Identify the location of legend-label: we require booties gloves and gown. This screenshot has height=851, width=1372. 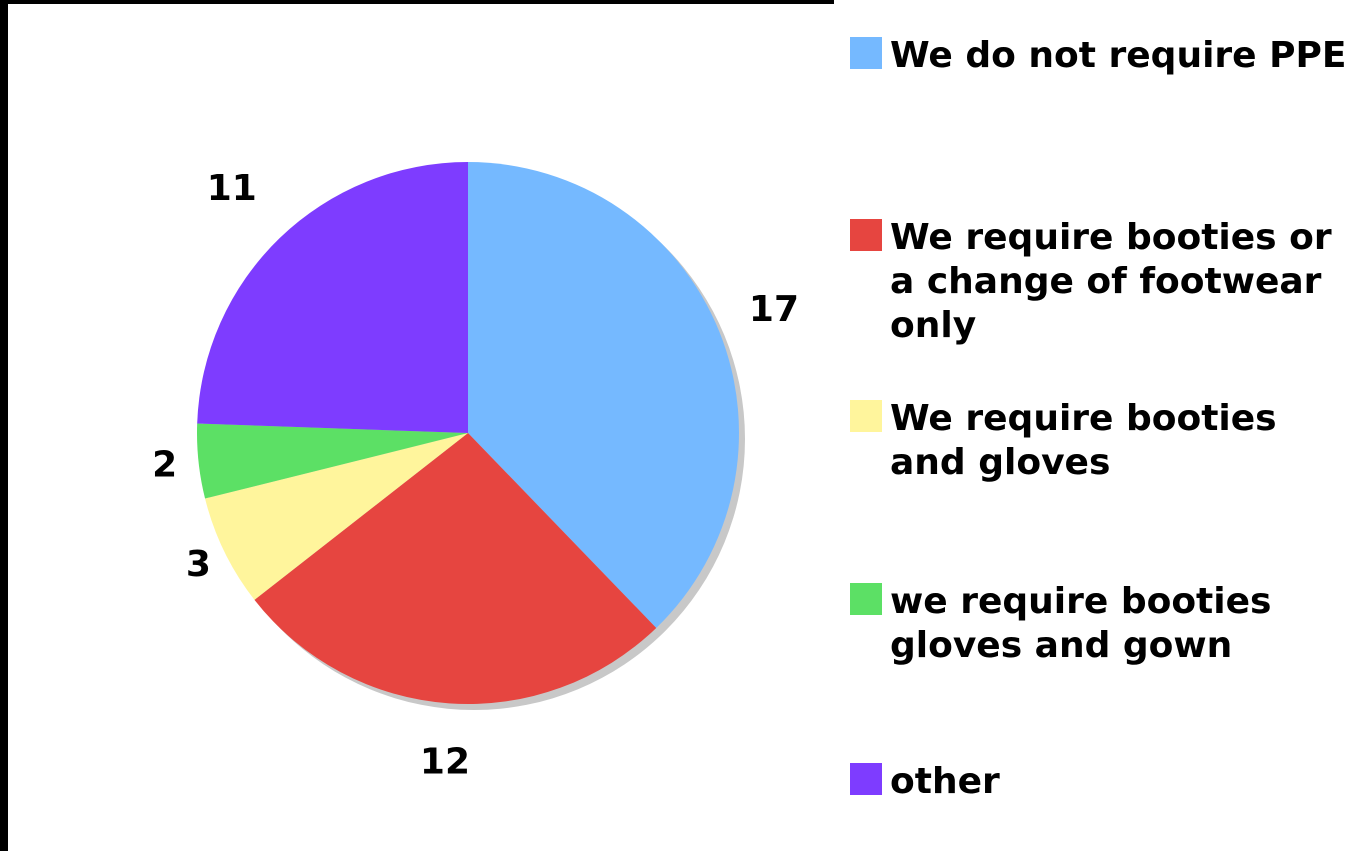
(1081, 623).